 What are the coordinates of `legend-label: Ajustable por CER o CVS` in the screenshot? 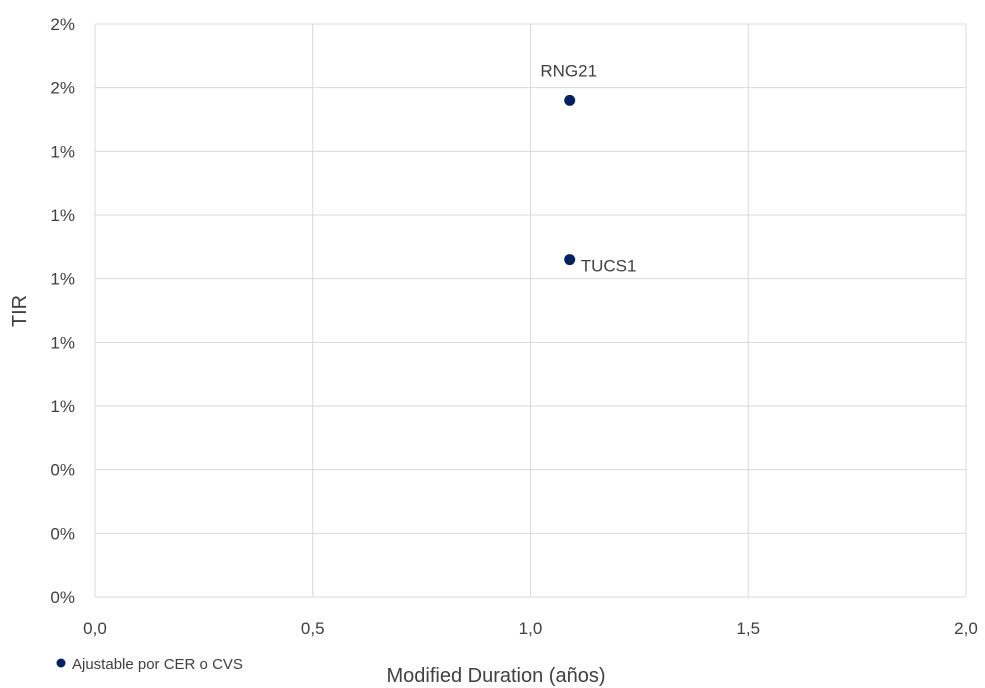 It's located at (157, 664).